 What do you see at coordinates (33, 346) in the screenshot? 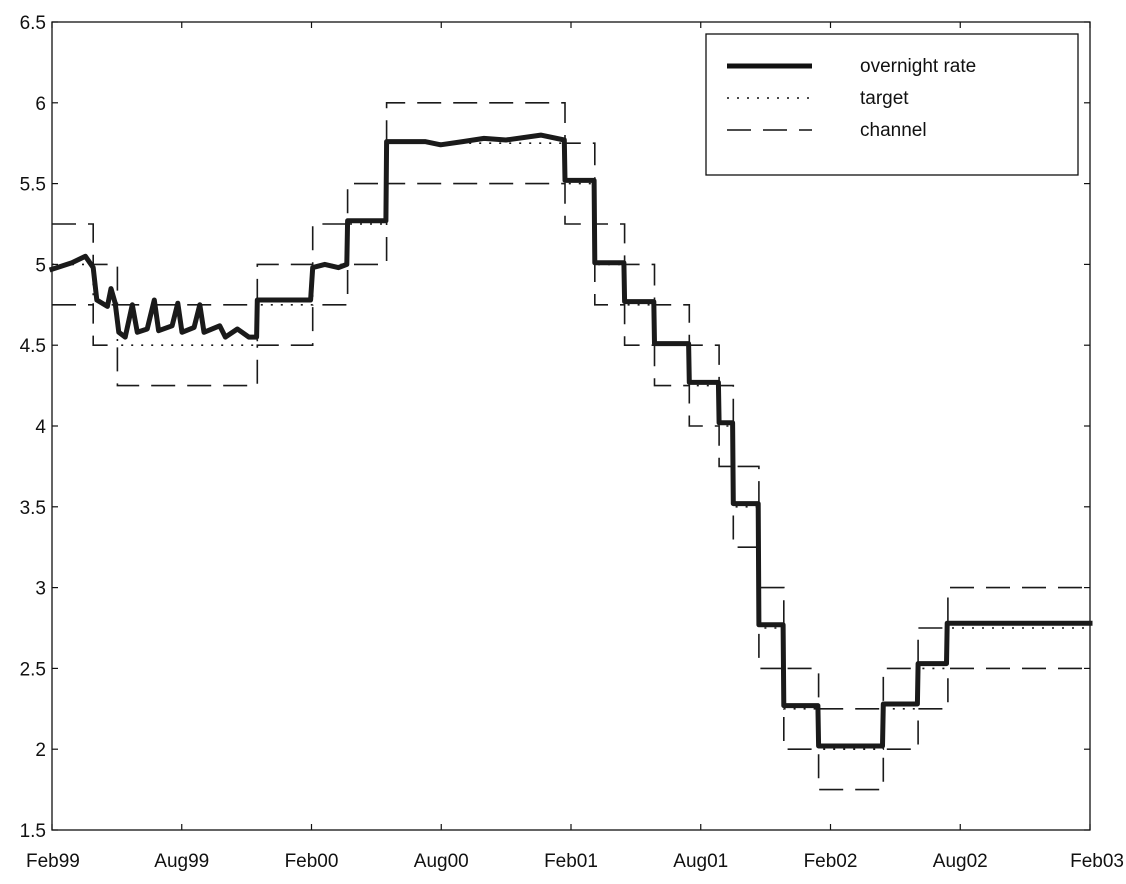
I see `y-tick-label: 4.5` at bounding box center [33, 346].